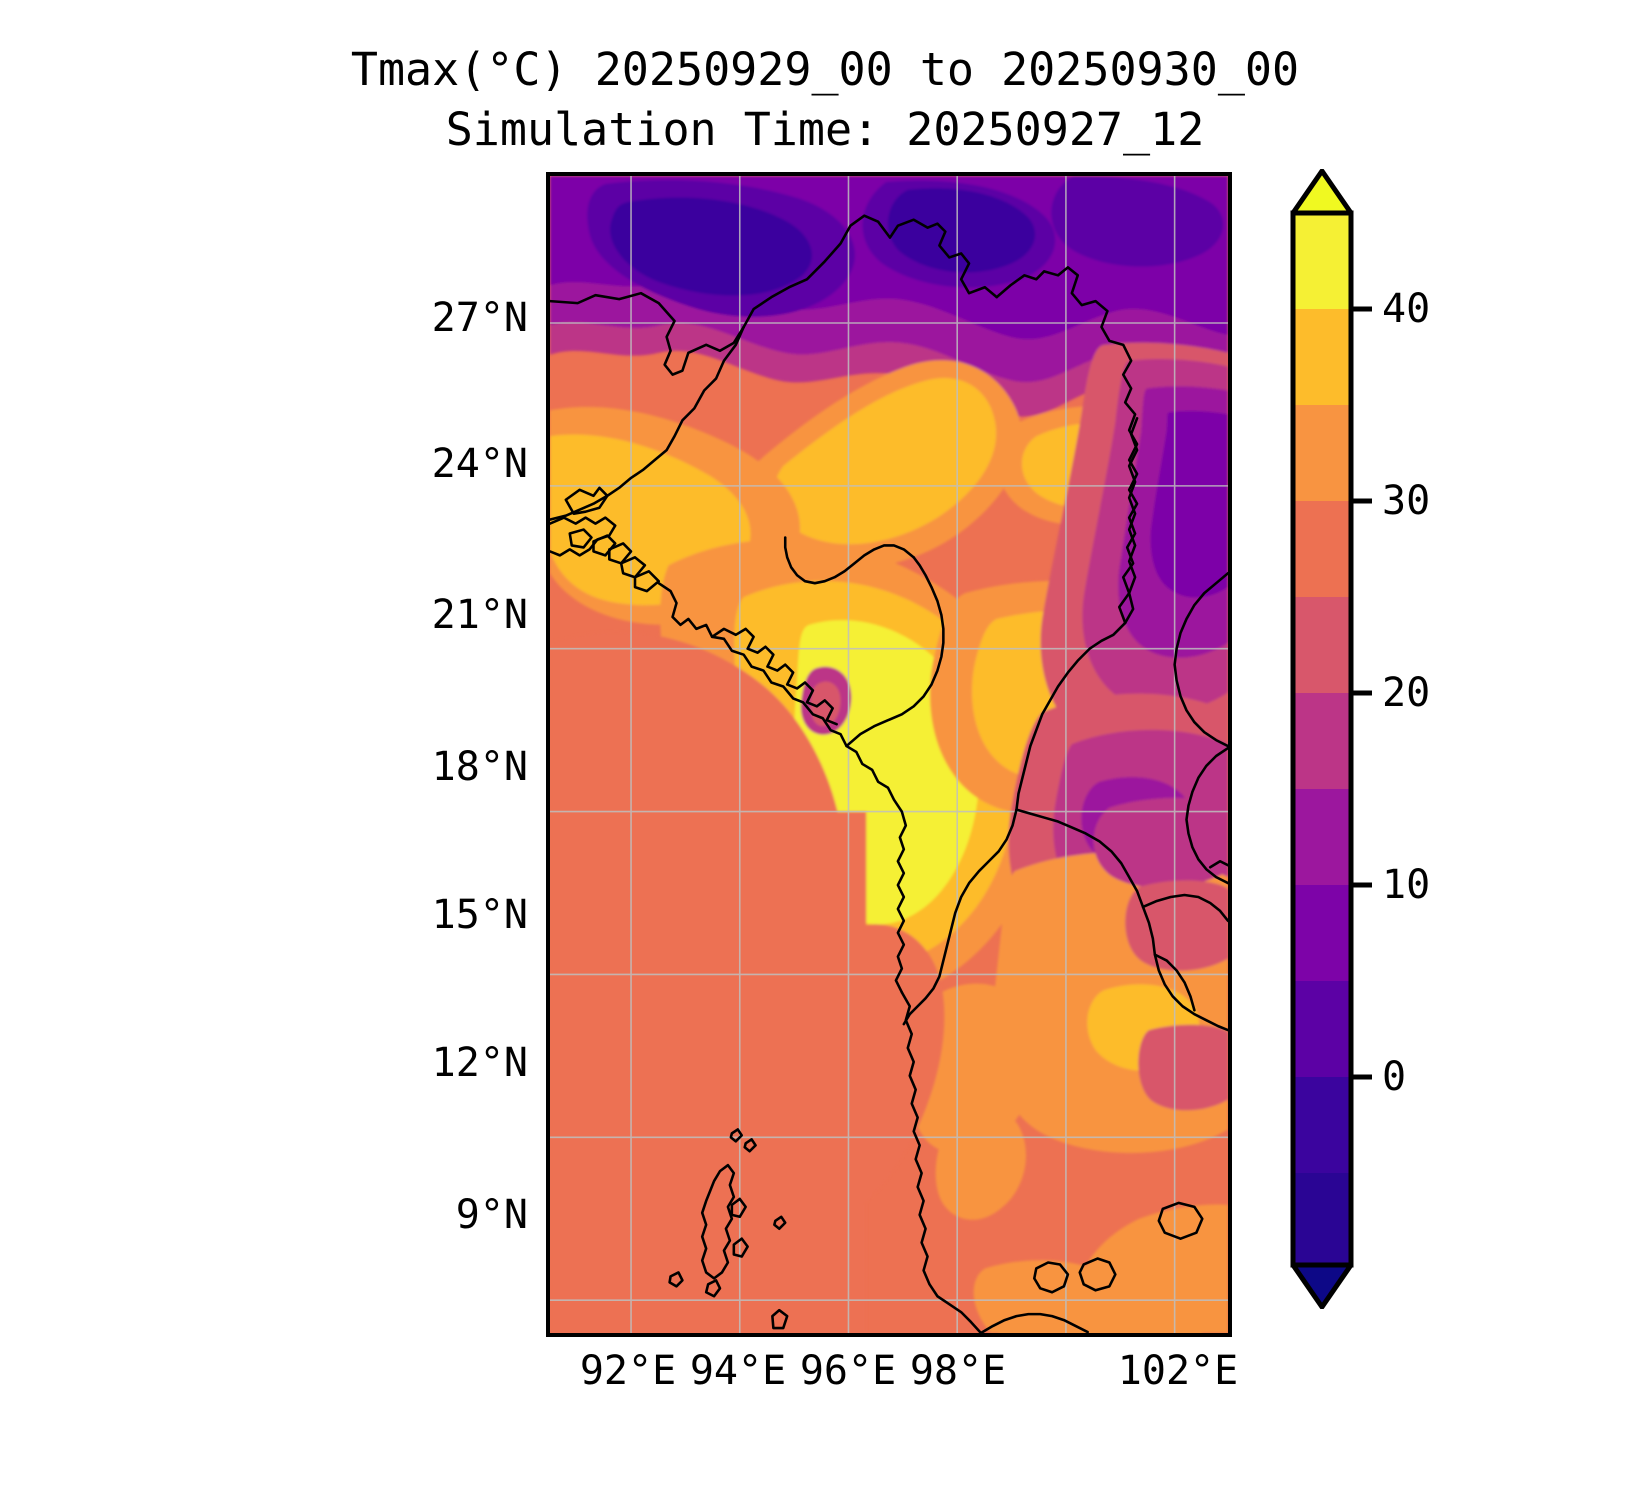 The height and width of the screenshot is (1500, 1650). I want to click on colorbar-svg, so click(1331, 739).